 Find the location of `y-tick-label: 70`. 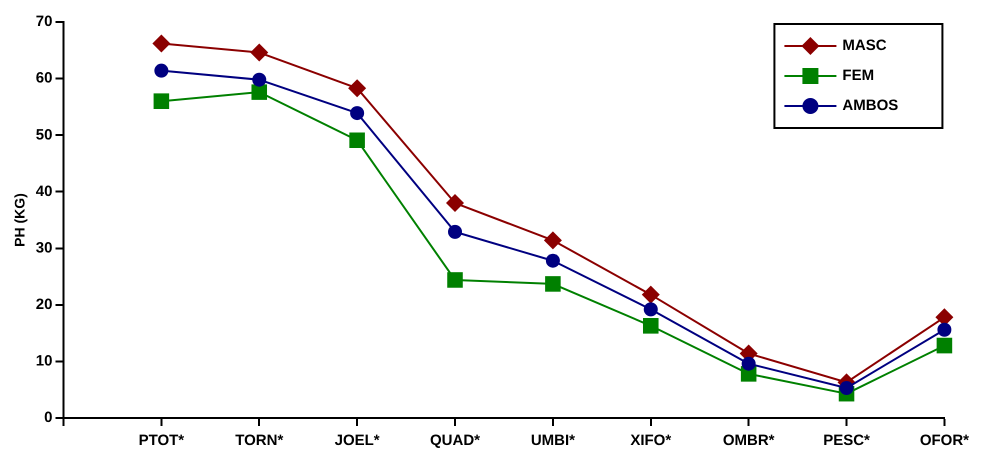

y-tick-label: 70 is located at coordinates (44, 21).